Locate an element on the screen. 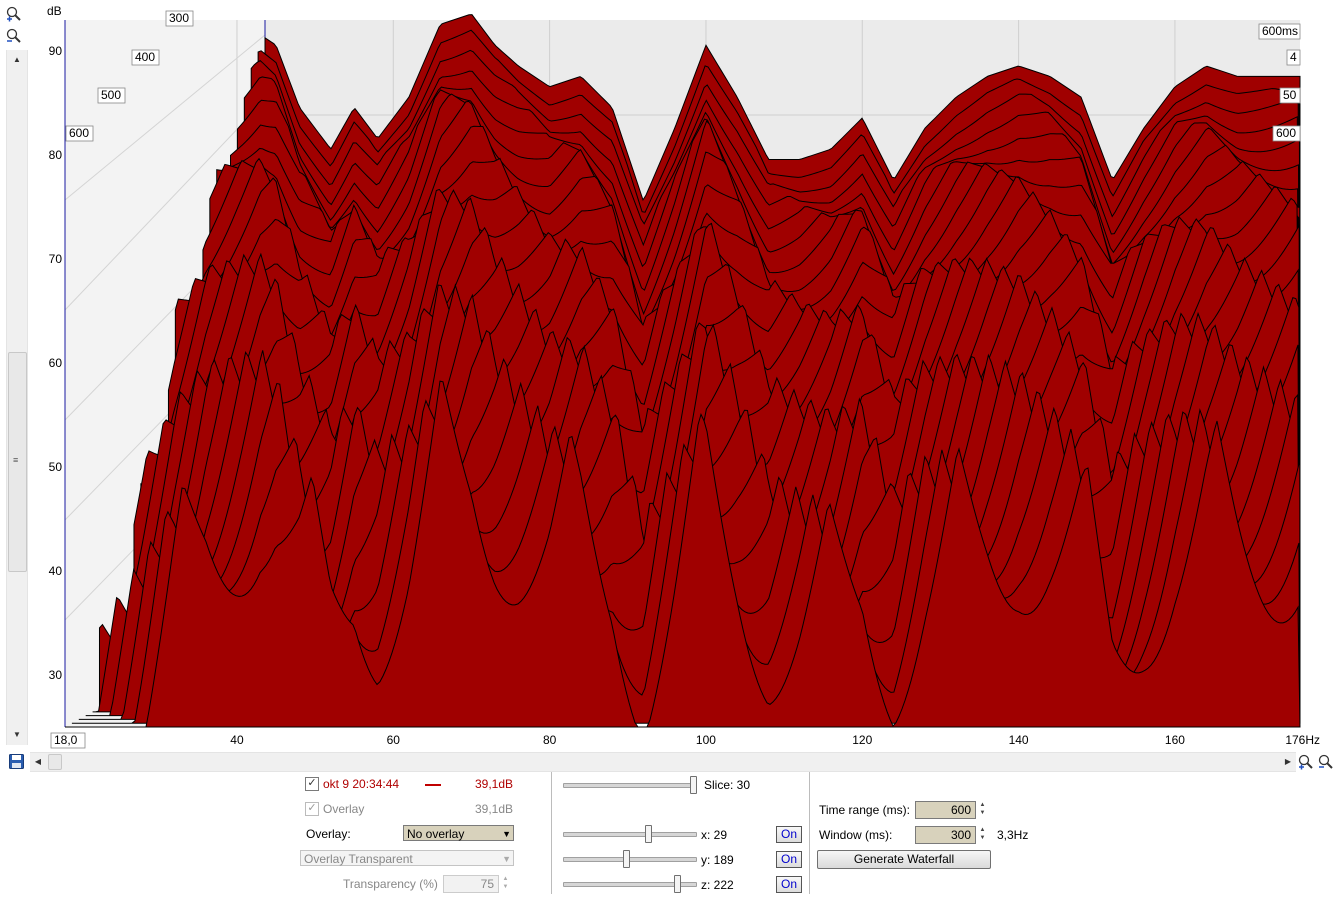 The width and height of the screenshot is (1342, 899). y-slider-thumb is located at coordinates (626, 859).